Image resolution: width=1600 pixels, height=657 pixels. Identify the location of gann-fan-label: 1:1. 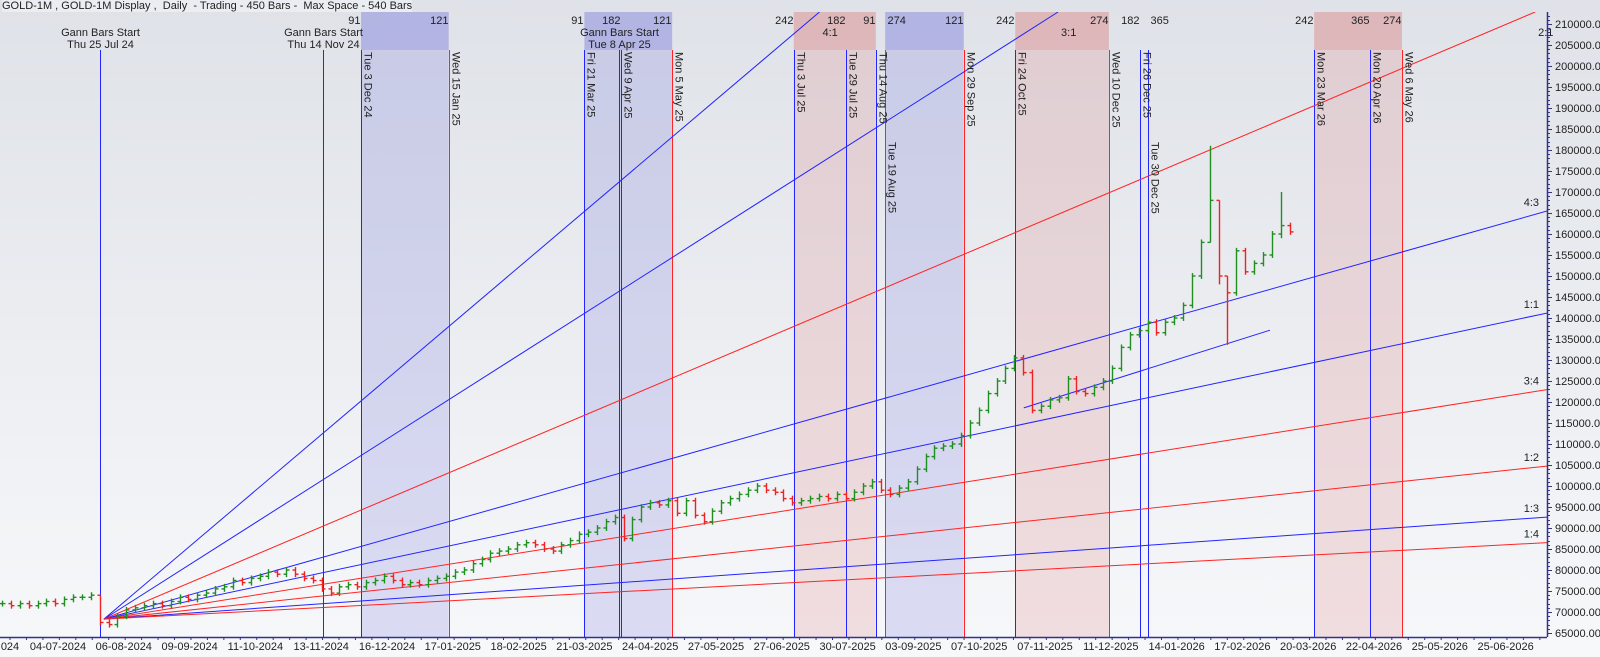
(1531, 305).